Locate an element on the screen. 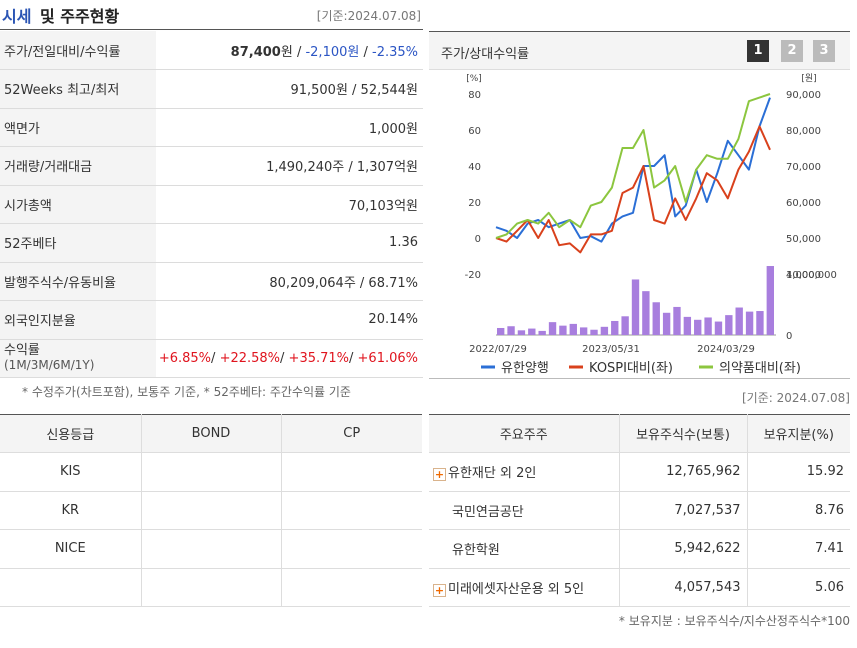  credit-header: BOND is located at coordinates (211, 433).